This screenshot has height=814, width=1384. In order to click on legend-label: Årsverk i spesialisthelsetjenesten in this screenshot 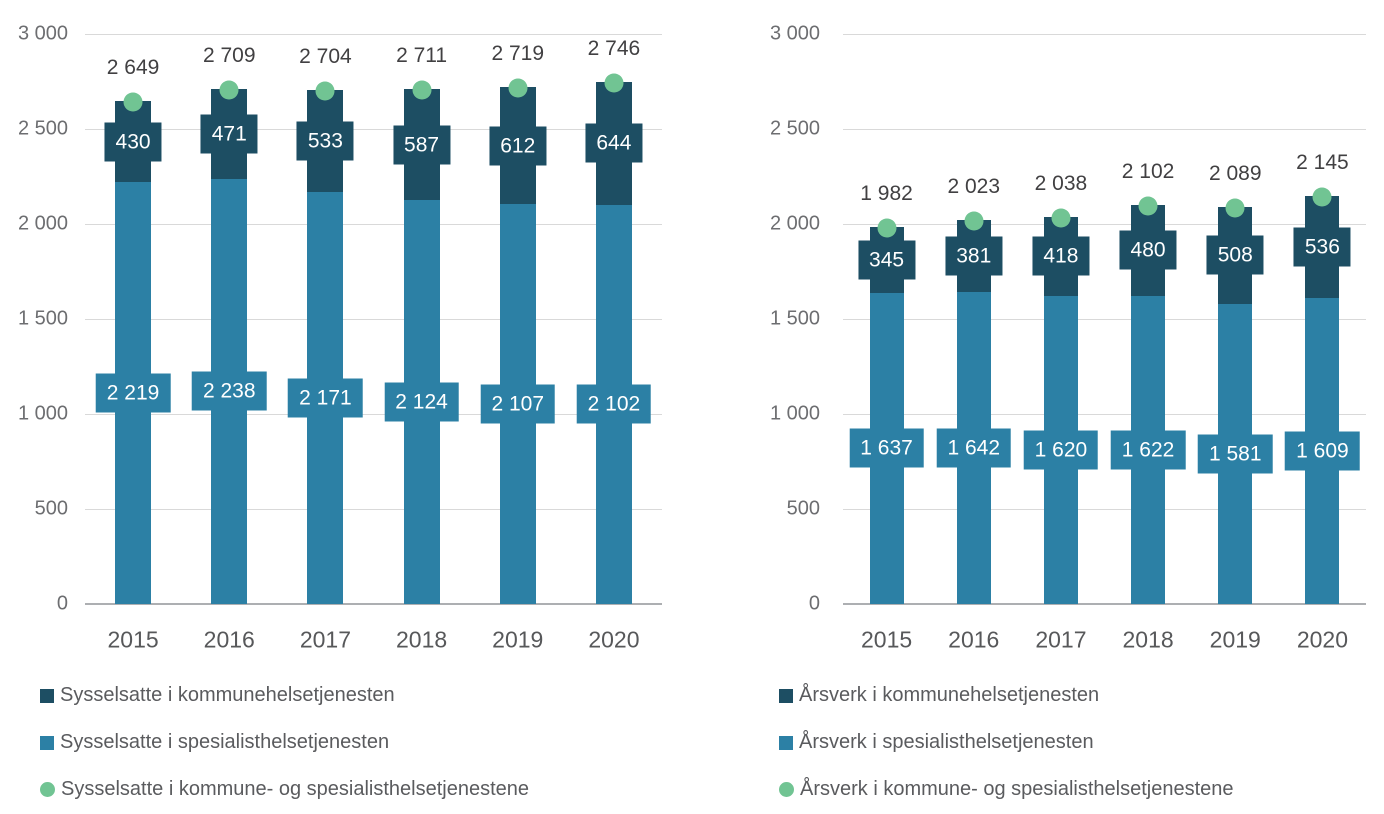, I will do `click(946, 742)`.